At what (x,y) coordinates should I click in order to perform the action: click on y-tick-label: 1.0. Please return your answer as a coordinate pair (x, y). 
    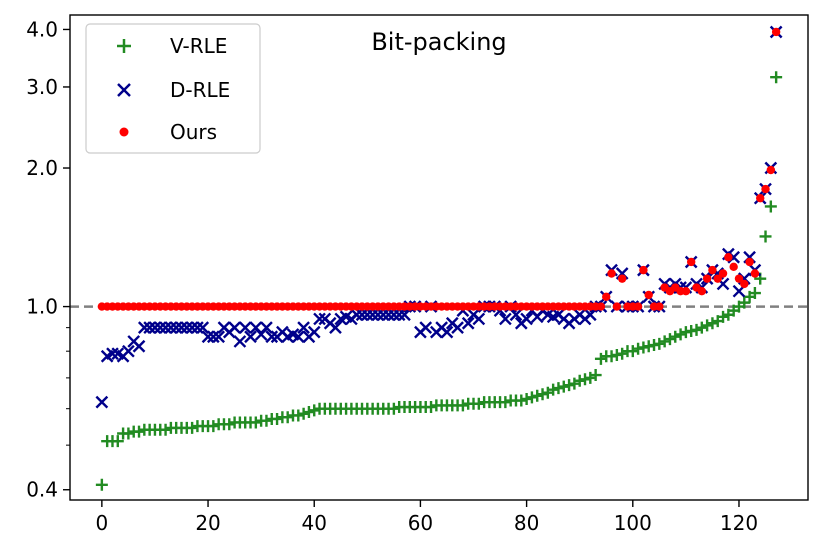
    Looking at the image, I should click on (42, 307).